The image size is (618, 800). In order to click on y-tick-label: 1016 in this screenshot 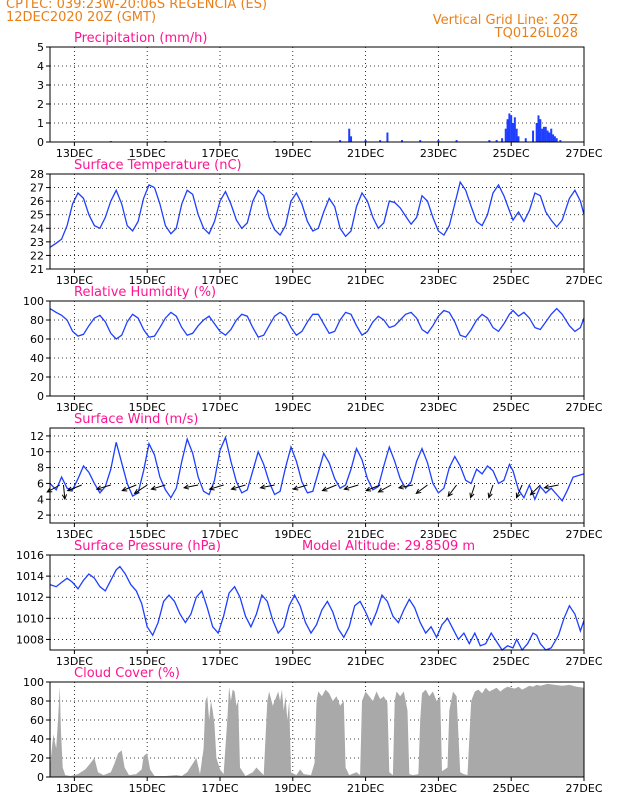, I will do `click(30, 555)`.